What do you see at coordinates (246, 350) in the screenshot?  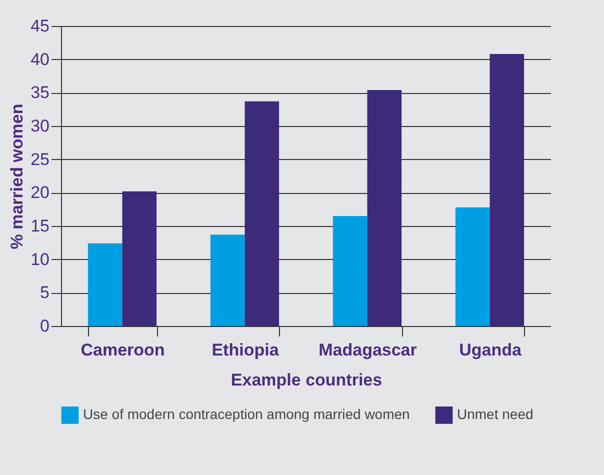 I see `x-tick-label: Ethiopia` at bounding box center [246, 350].